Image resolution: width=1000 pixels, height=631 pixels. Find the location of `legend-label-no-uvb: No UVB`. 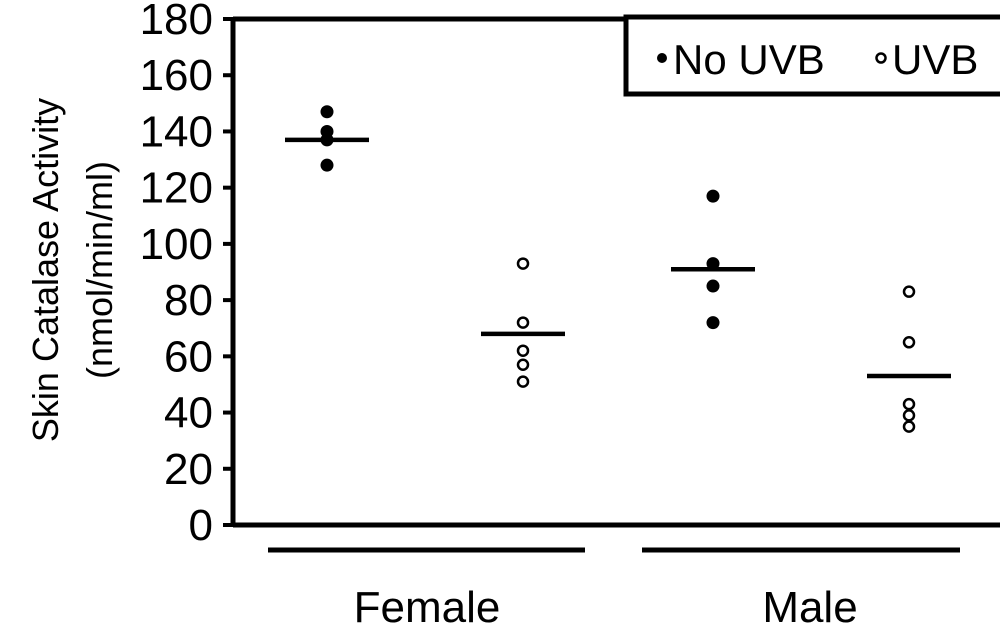

legend-label-no-uvb: No UVB is located at coordinates (749, 59).